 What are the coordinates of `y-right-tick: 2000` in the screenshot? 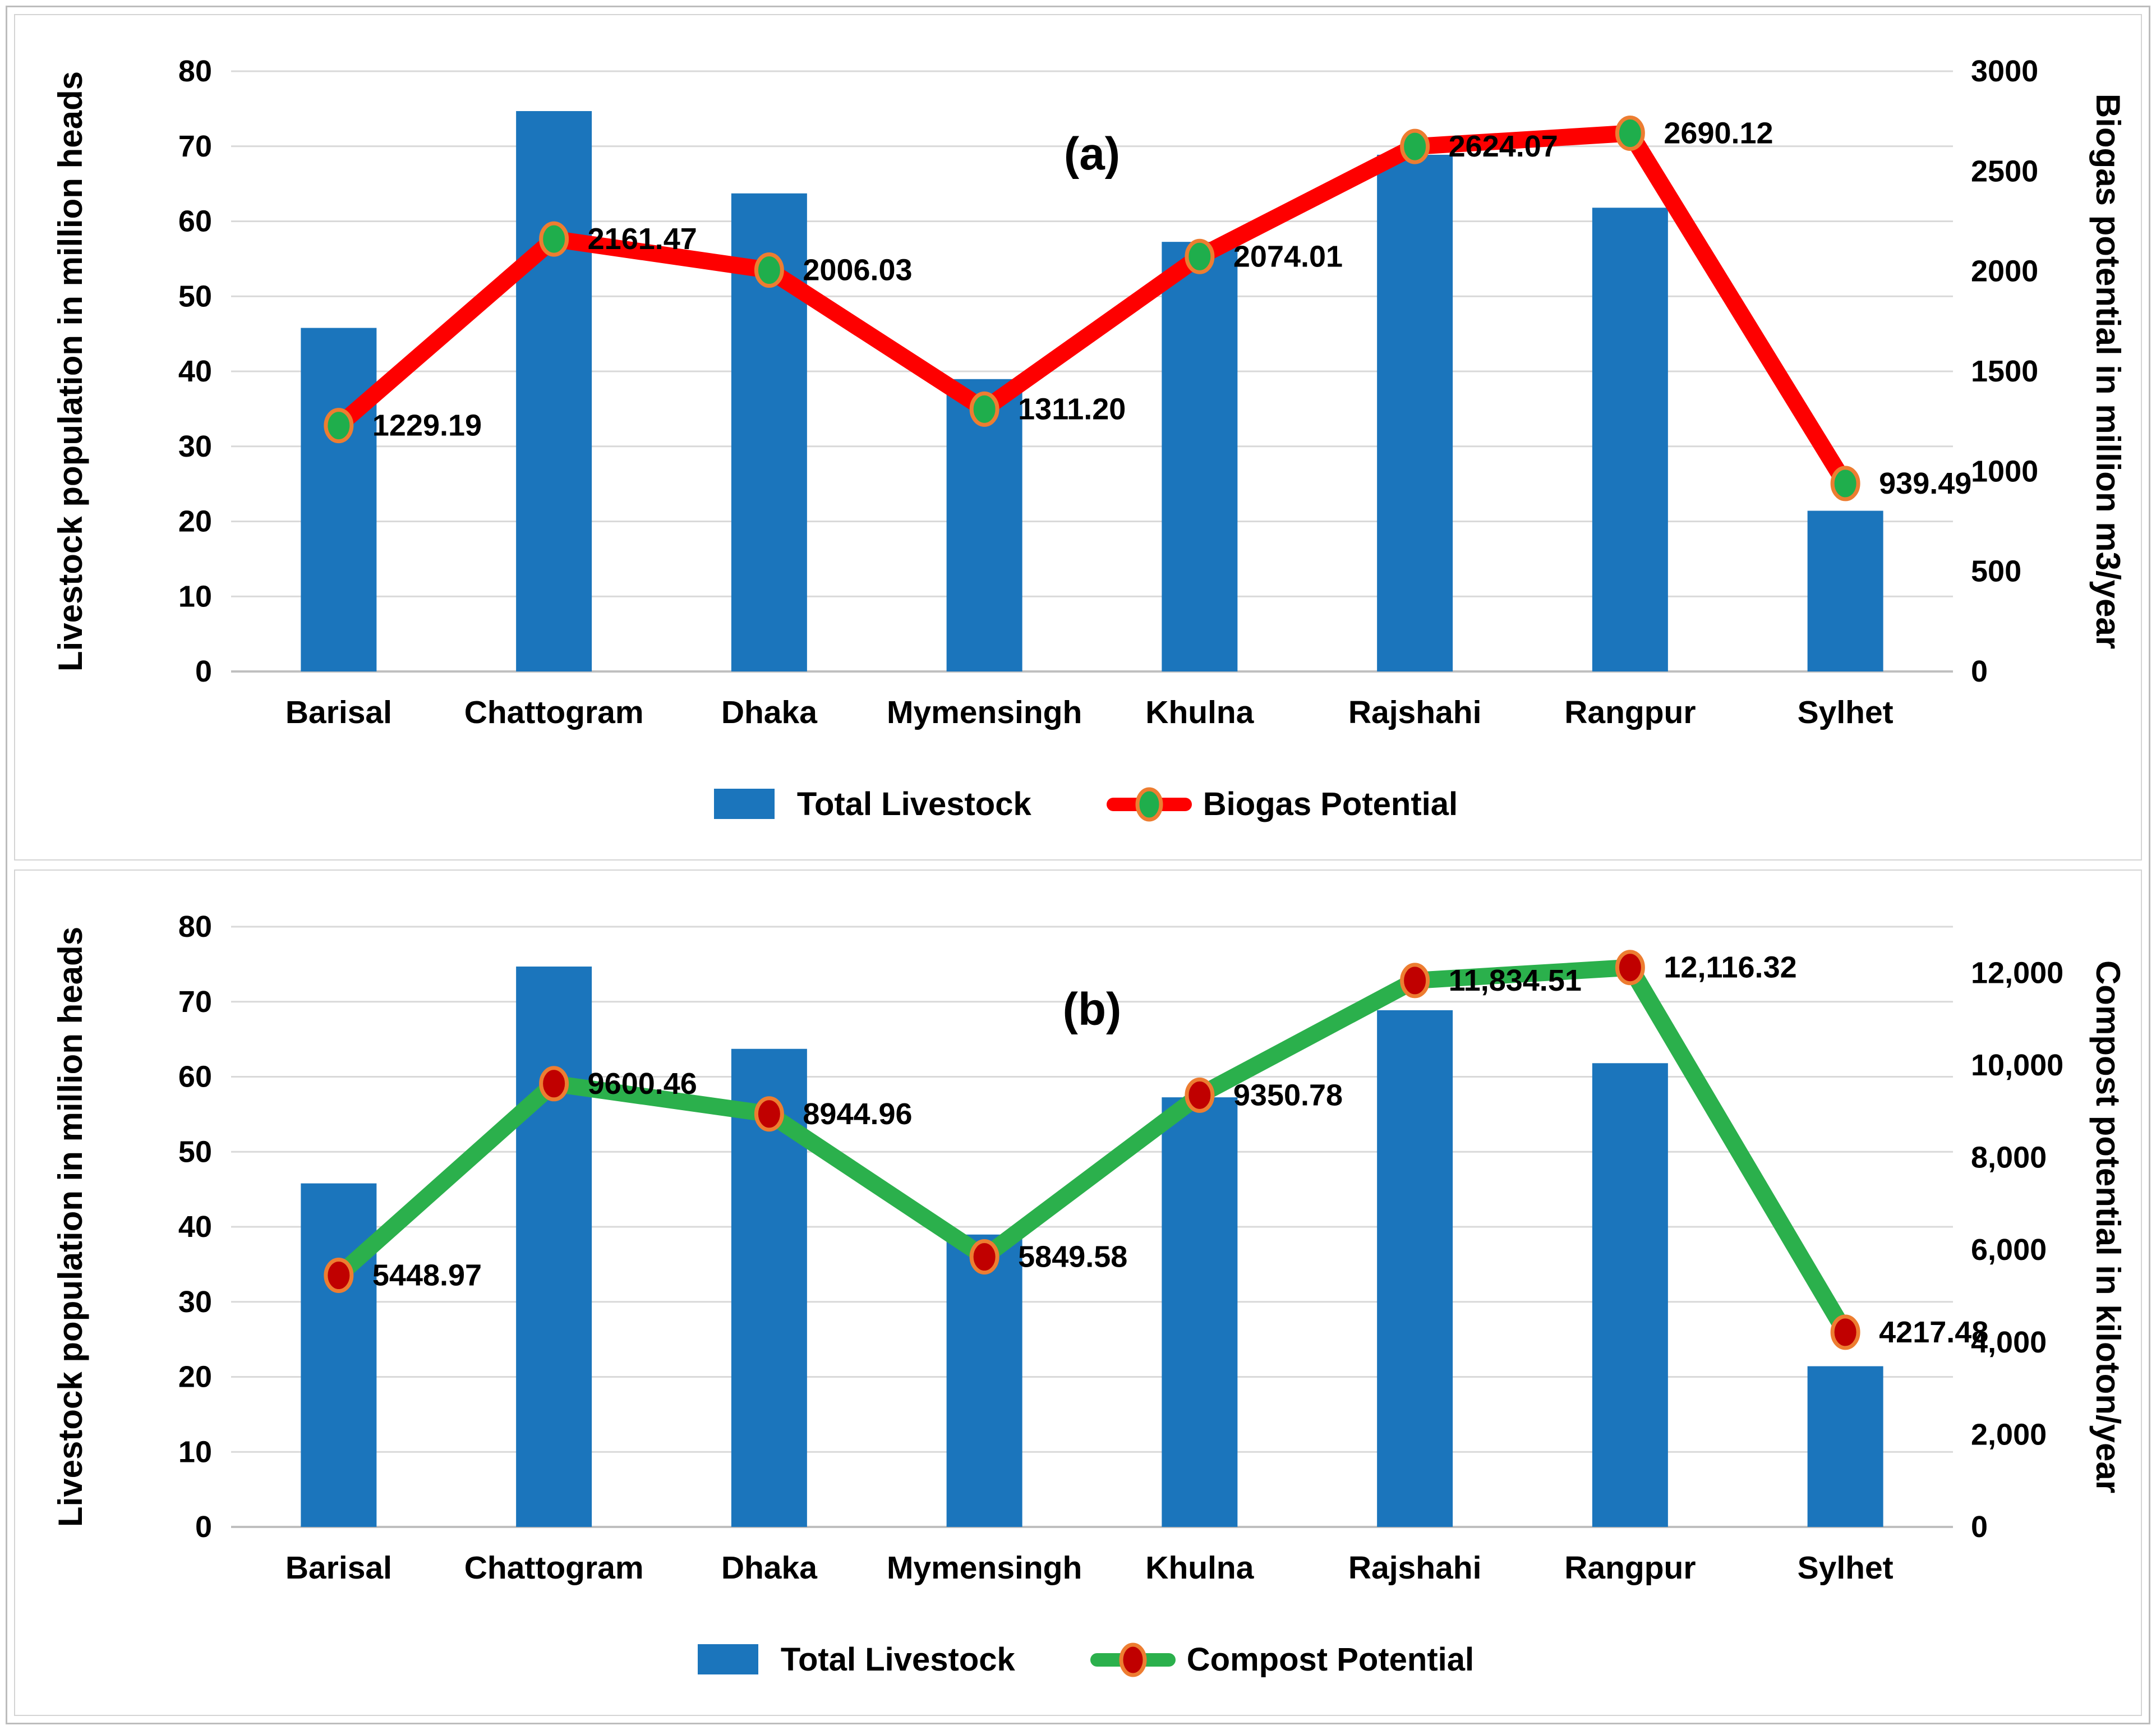 It's located at (2004, 271).